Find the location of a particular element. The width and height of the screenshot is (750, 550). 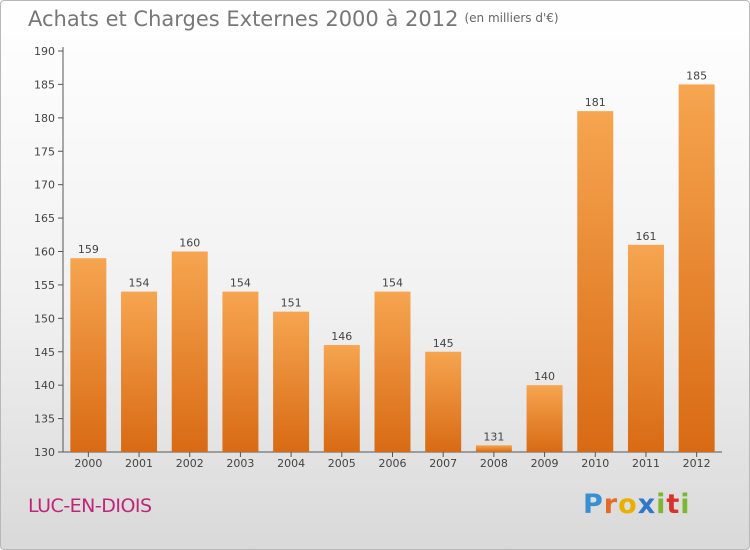

y-tick-label: 185 is located at coordinates (44, 84).